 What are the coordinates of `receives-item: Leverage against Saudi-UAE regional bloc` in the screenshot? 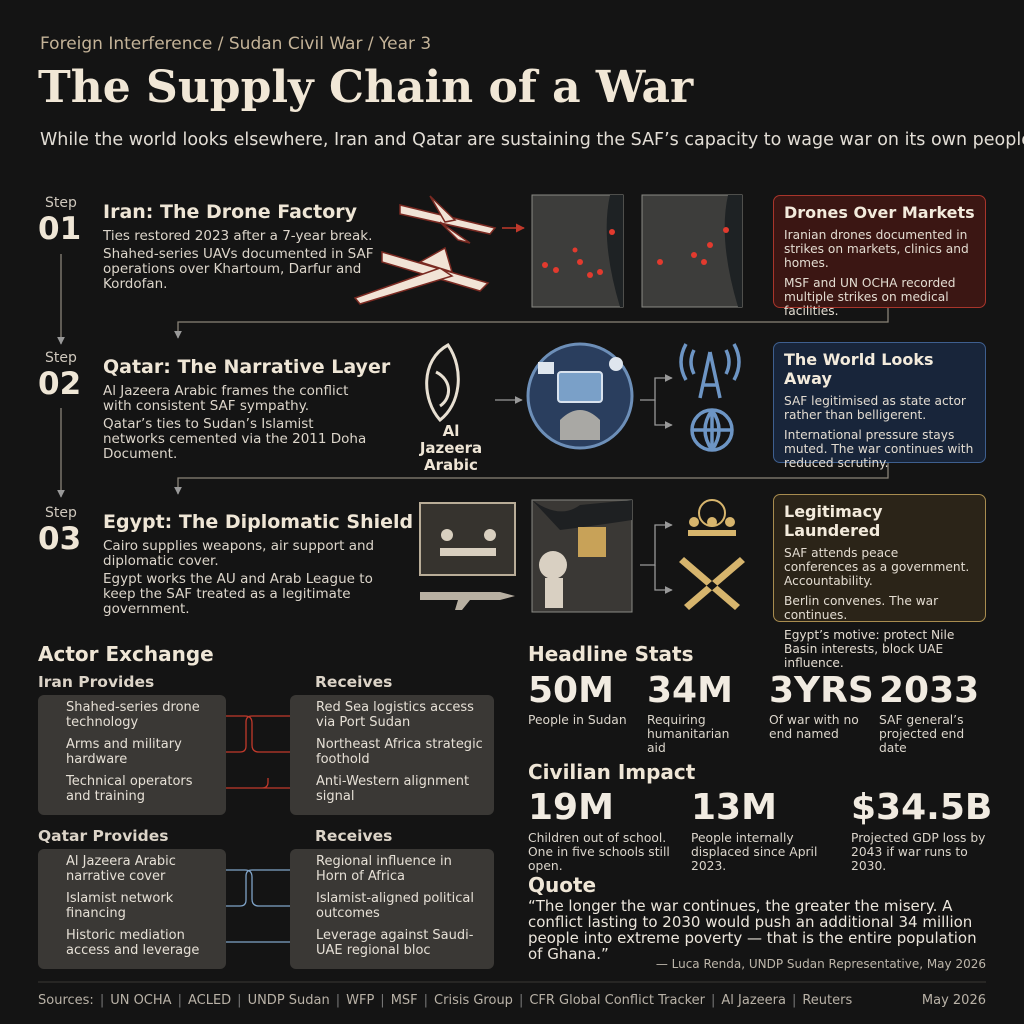 It's located at (395, 943).